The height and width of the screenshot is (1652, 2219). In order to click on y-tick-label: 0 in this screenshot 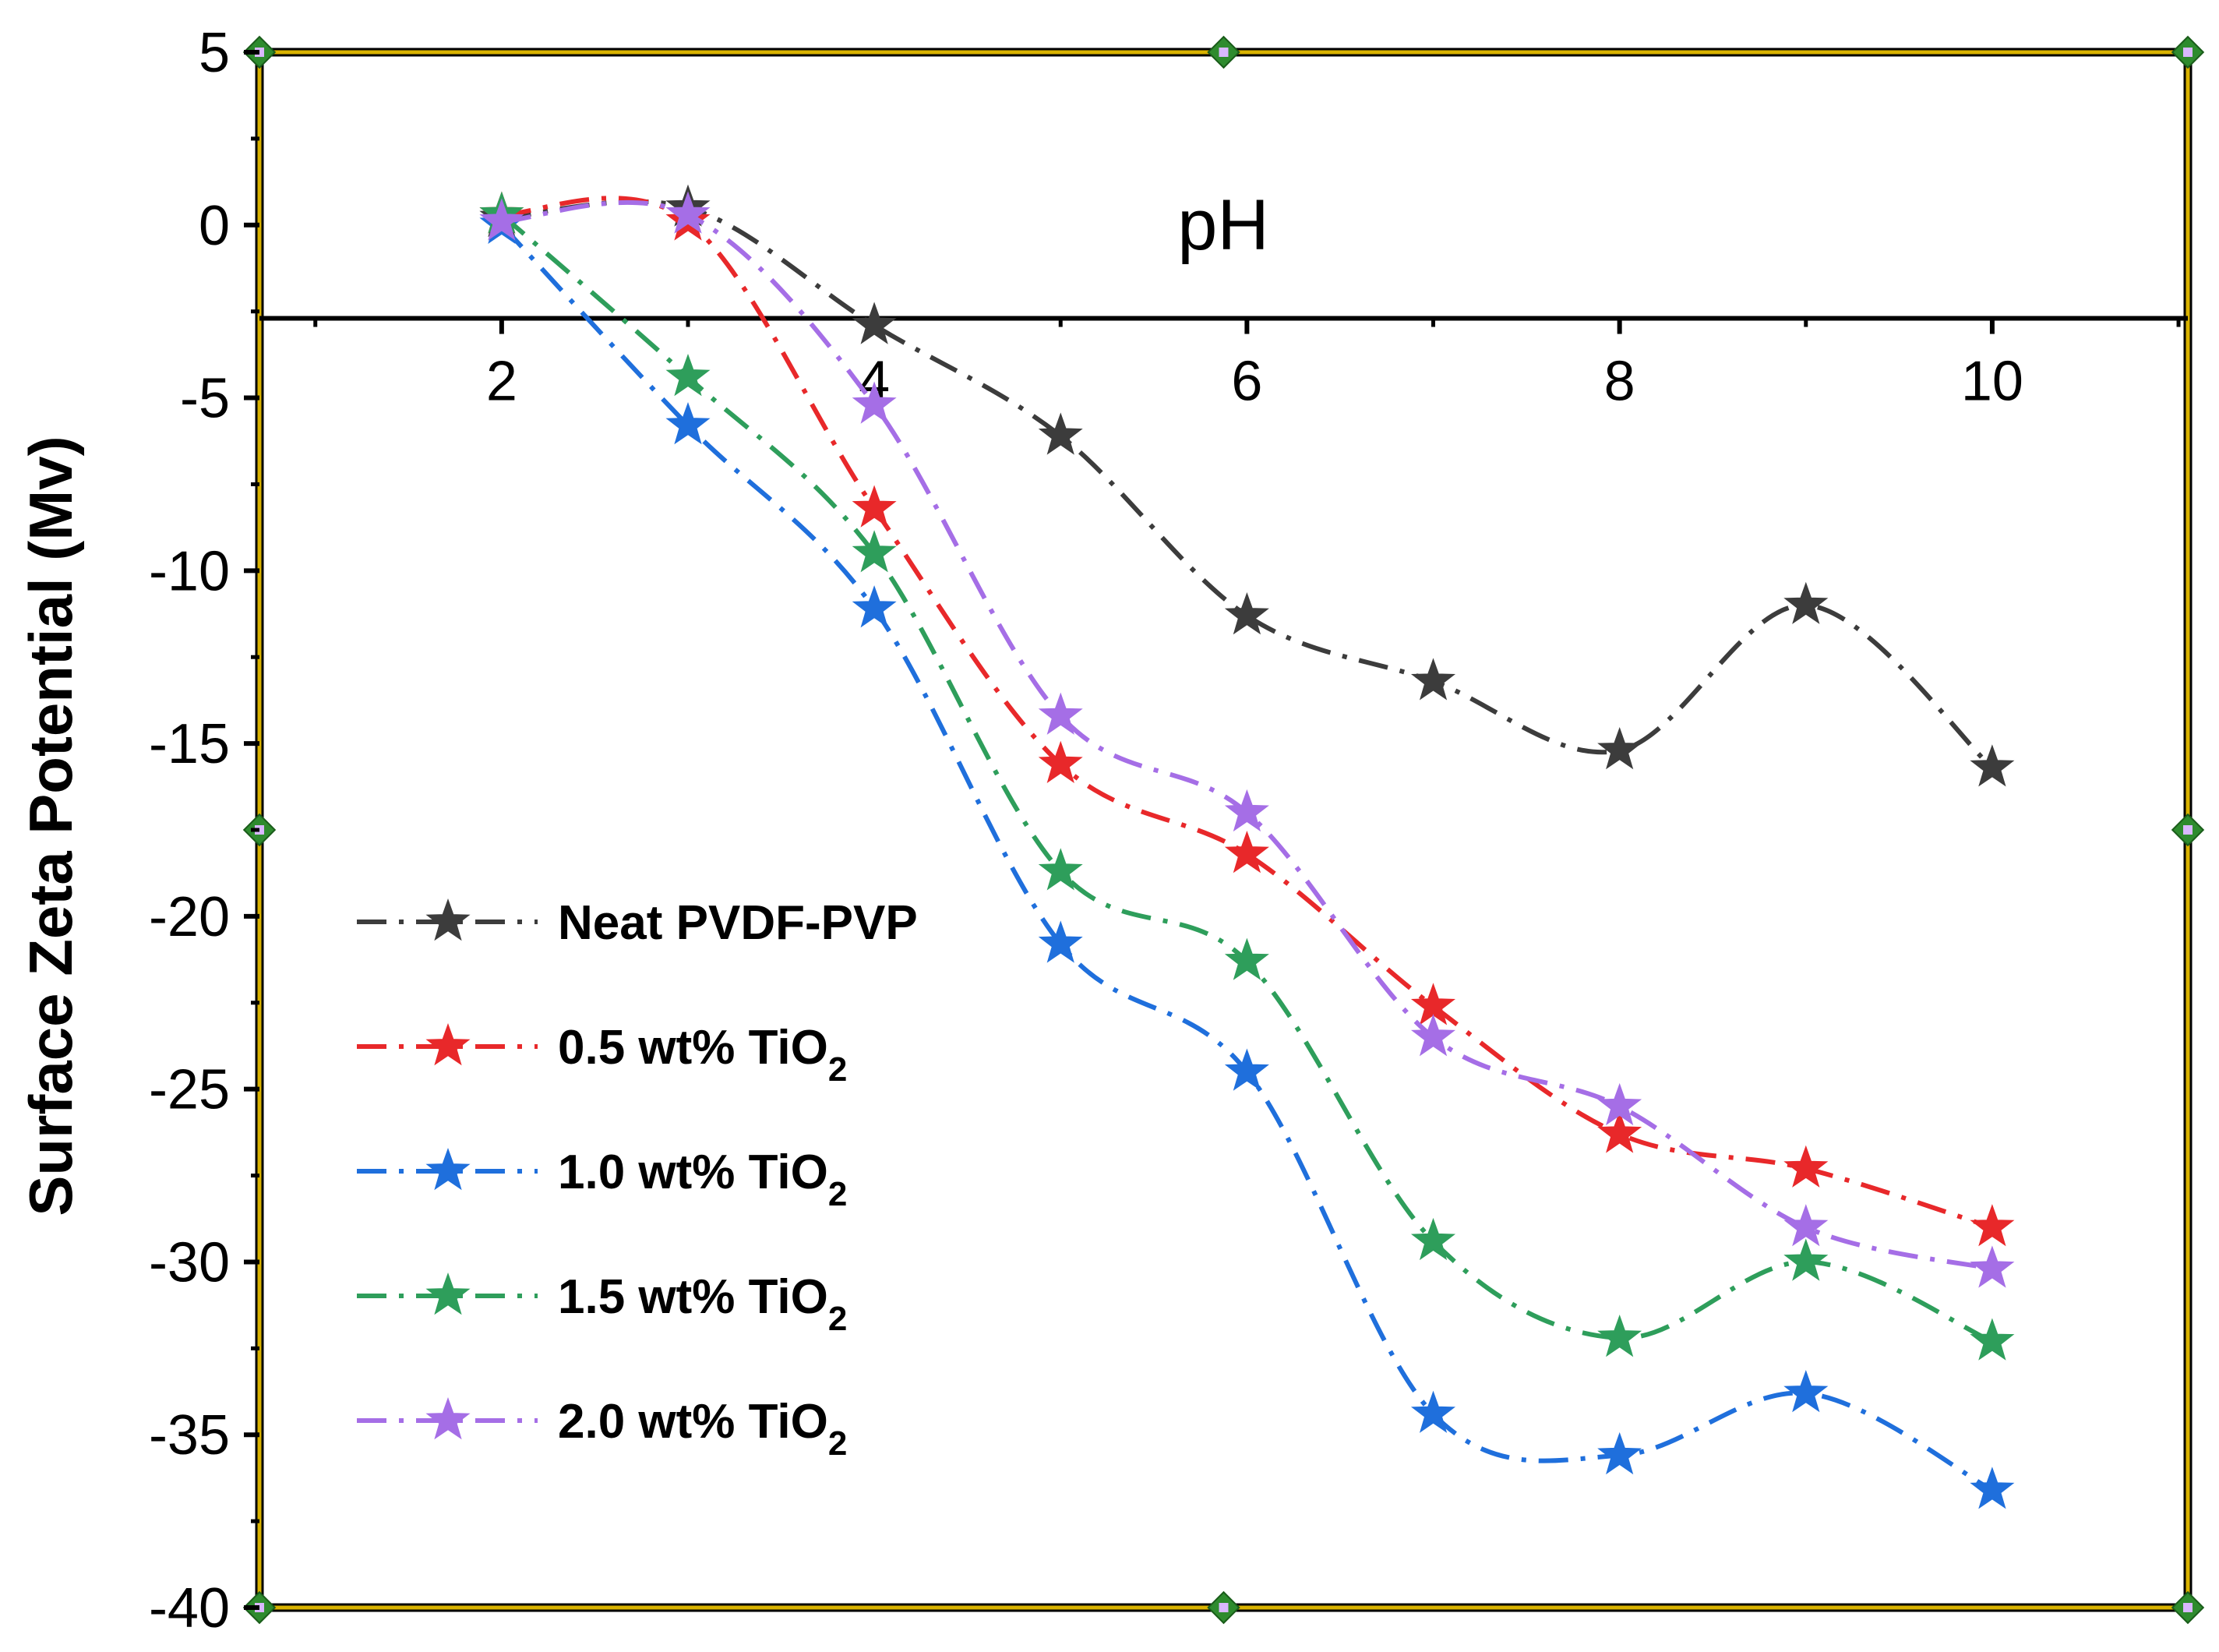, I will do `click(215, 226)`.